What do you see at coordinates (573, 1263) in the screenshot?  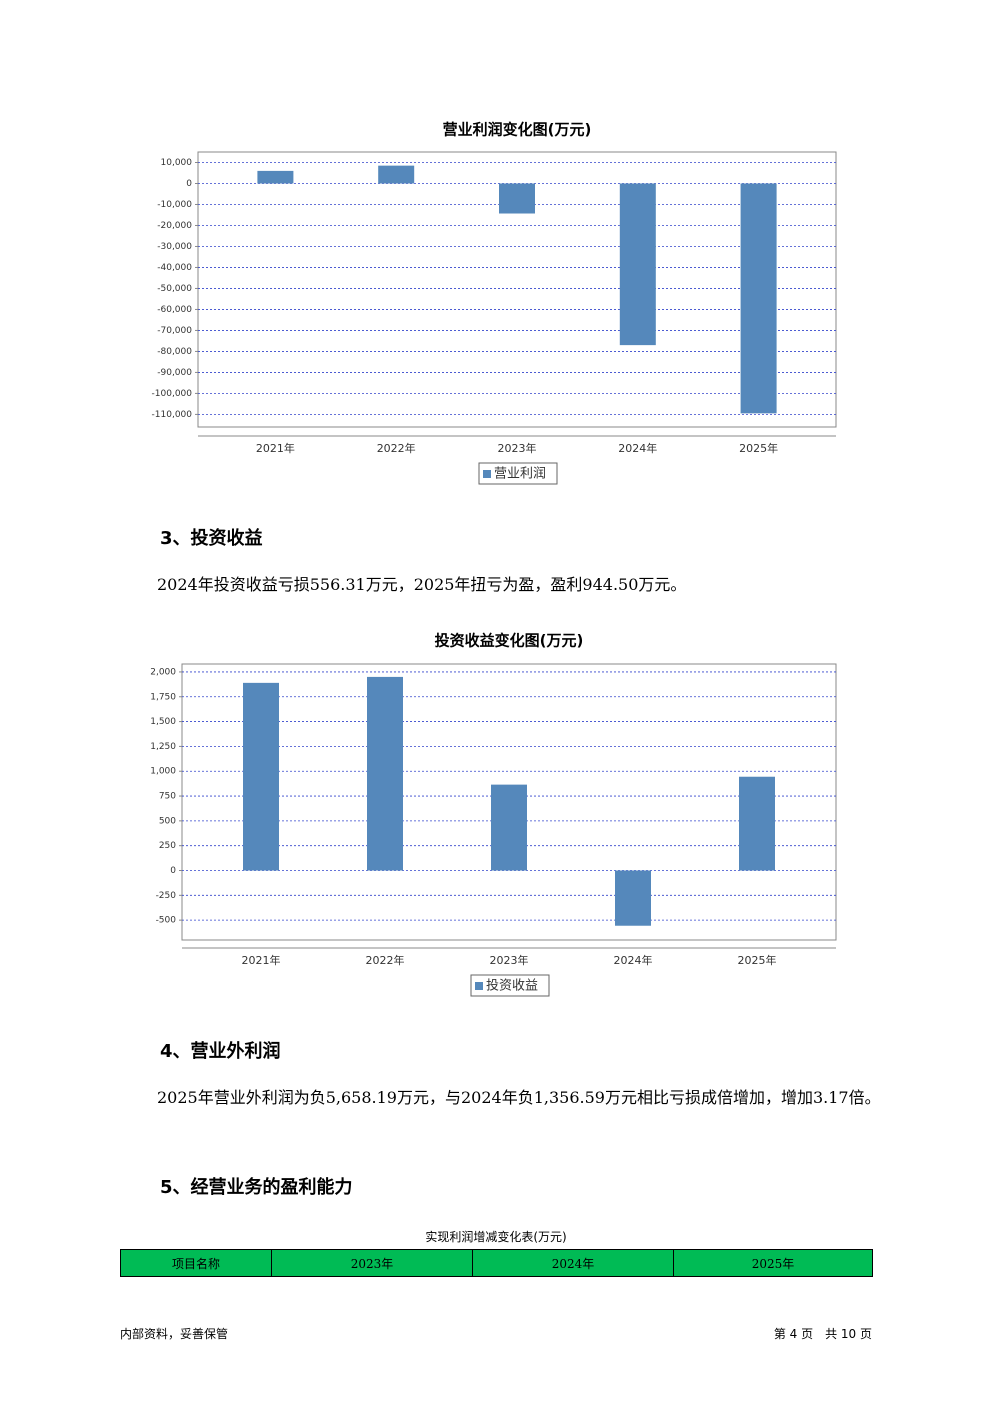 I see `header-cell: 2024年` at bounding box center [573, 1263].